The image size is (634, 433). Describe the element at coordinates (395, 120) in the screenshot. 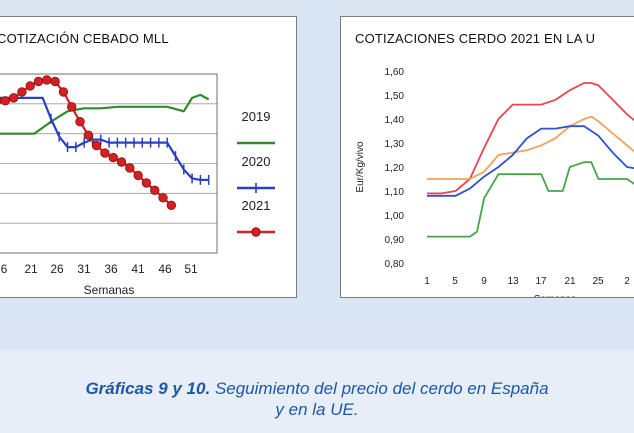

I see `y-tick-label: 1,40` at that location.